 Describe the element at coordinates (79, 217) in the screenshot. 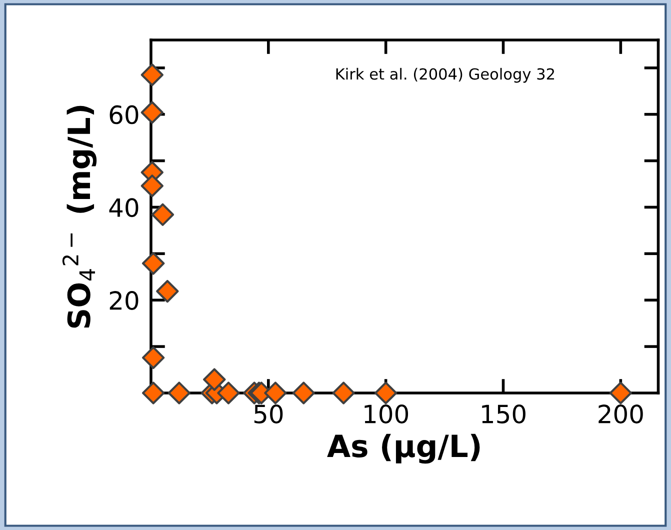

I see `y-axis-title: SO$_{4}$$^{2−}$ (mg/L)` at that location.